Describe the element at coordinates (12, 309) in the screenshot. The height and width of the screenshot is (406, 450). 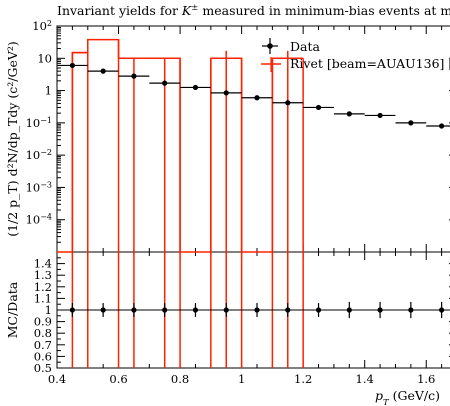
I see `y-axis-label-ratio: MC/Data` at that location.